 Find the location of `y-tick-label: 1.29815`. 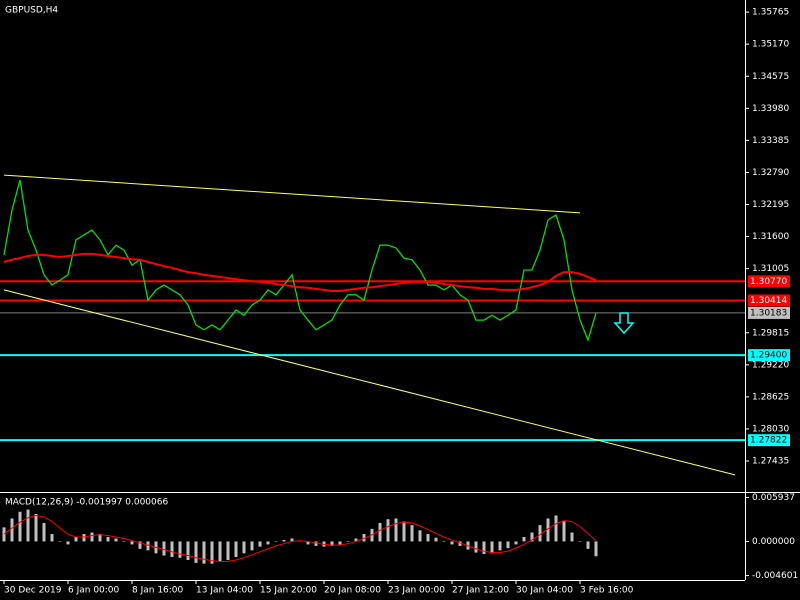

y-tick-label: 1.29815 is located at coordinates (770, 333).